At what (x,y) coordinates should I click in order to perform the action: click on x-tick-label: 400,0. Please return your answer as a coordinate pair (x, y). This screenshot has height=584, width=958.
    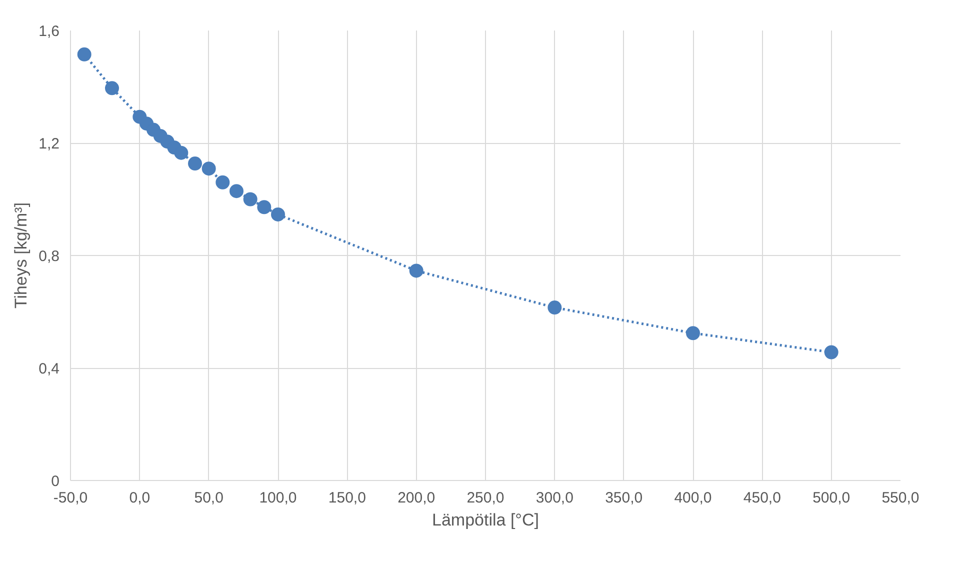
    Looking at the image, I should click on (693, 498).